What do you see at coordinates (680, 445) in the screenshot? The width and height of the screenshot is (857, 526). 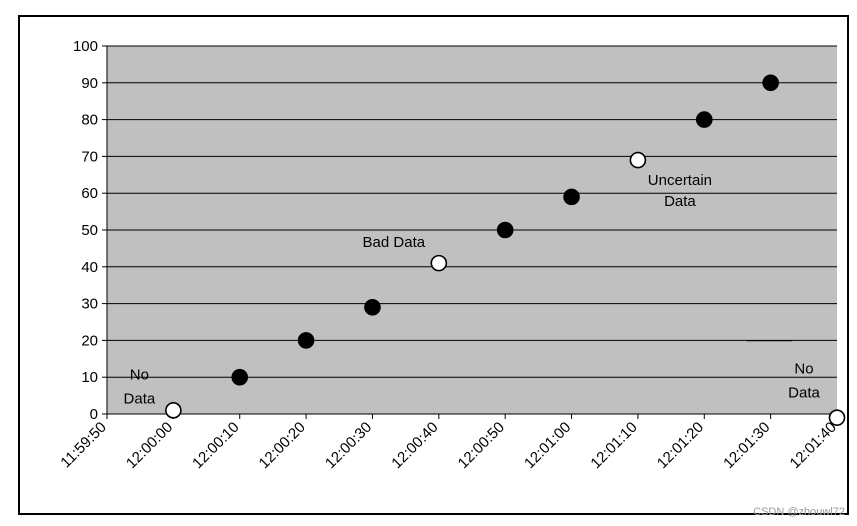 I see `x-tick-label: 12:01:20` at bounding box center [680, 445].